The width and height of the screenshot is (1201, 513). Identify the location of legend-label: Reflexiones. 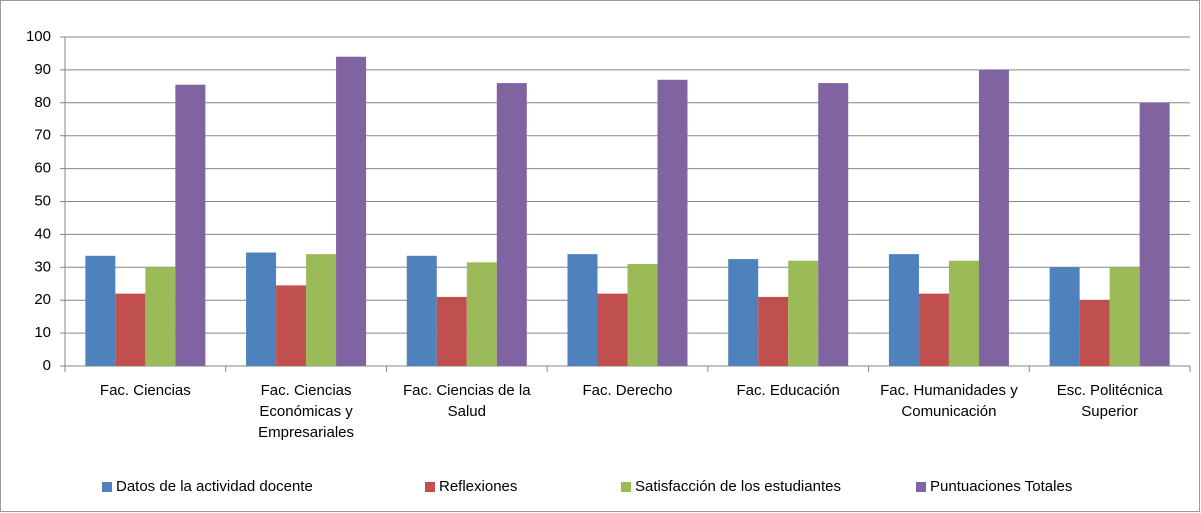
(478, 486).